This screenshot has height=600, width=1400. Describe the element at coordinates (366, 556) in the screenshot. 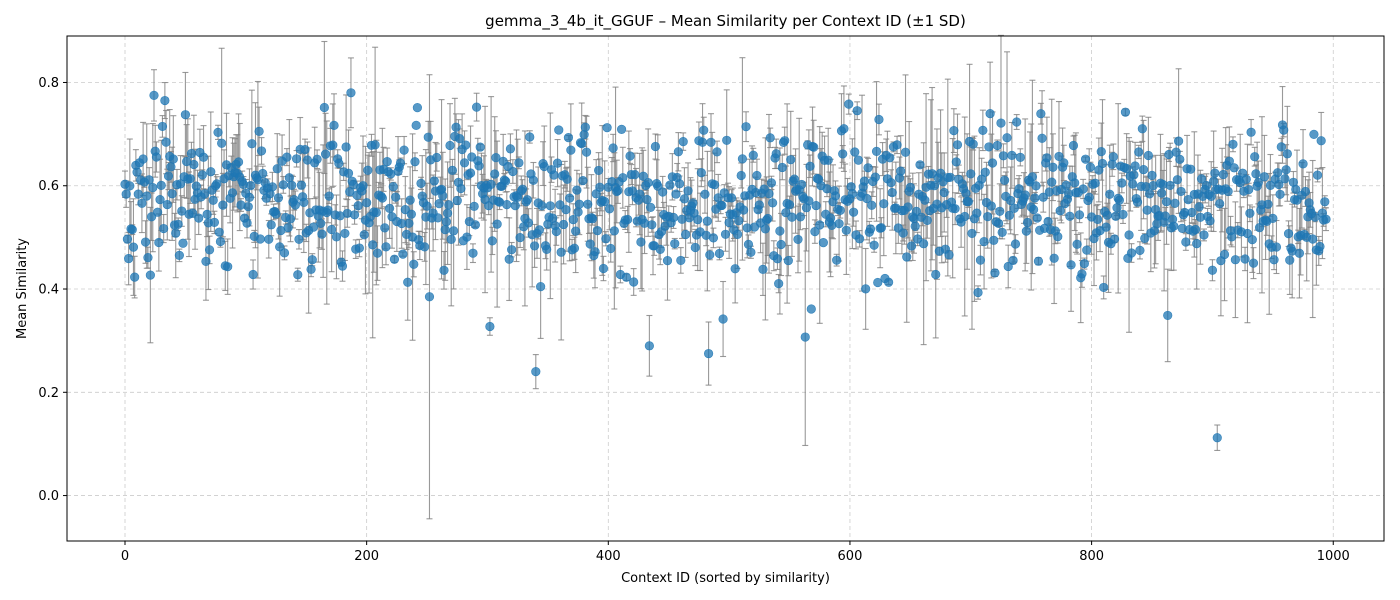

I see `x-tick-label: 200` at that location.